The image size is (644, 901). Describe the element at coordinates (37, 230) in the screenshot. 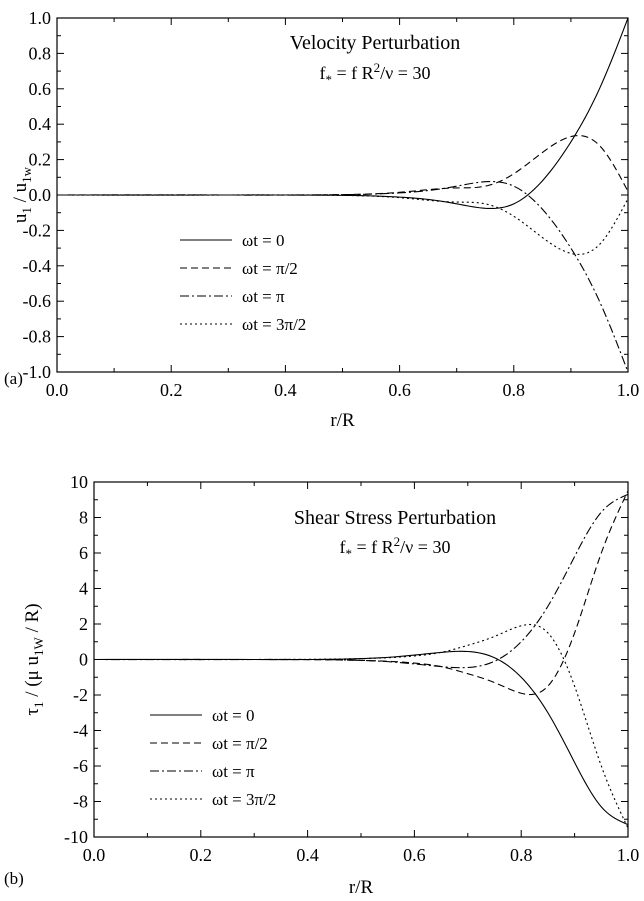

I see `y-tick-label: -0.2` at that location.